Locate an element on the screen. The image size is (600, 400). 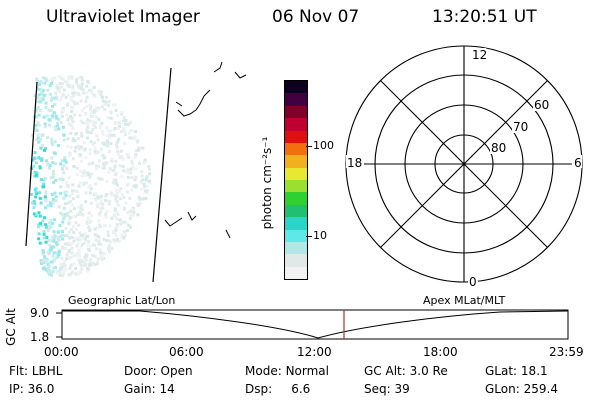
altitude-timeline is located at coordinates (312, 324).